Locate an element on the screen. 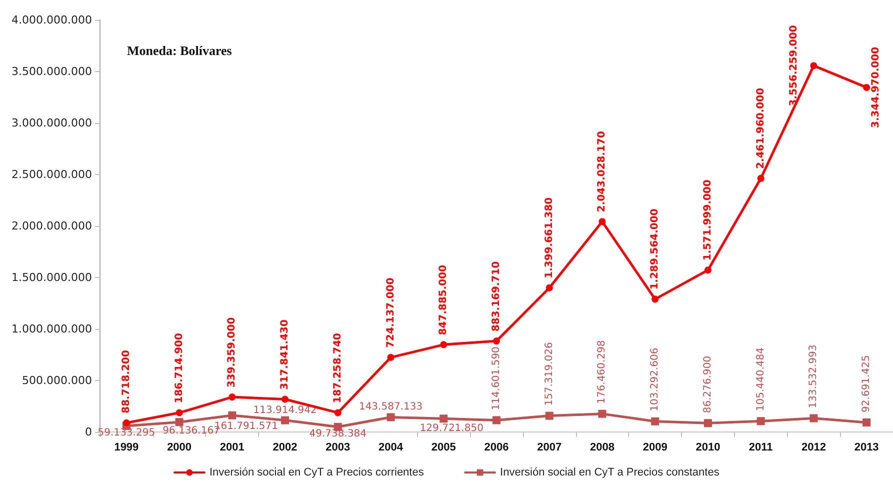 This screenshot has width=893, height=485. data-label: 1.289.564.000 is located at coordinates (655, 249).